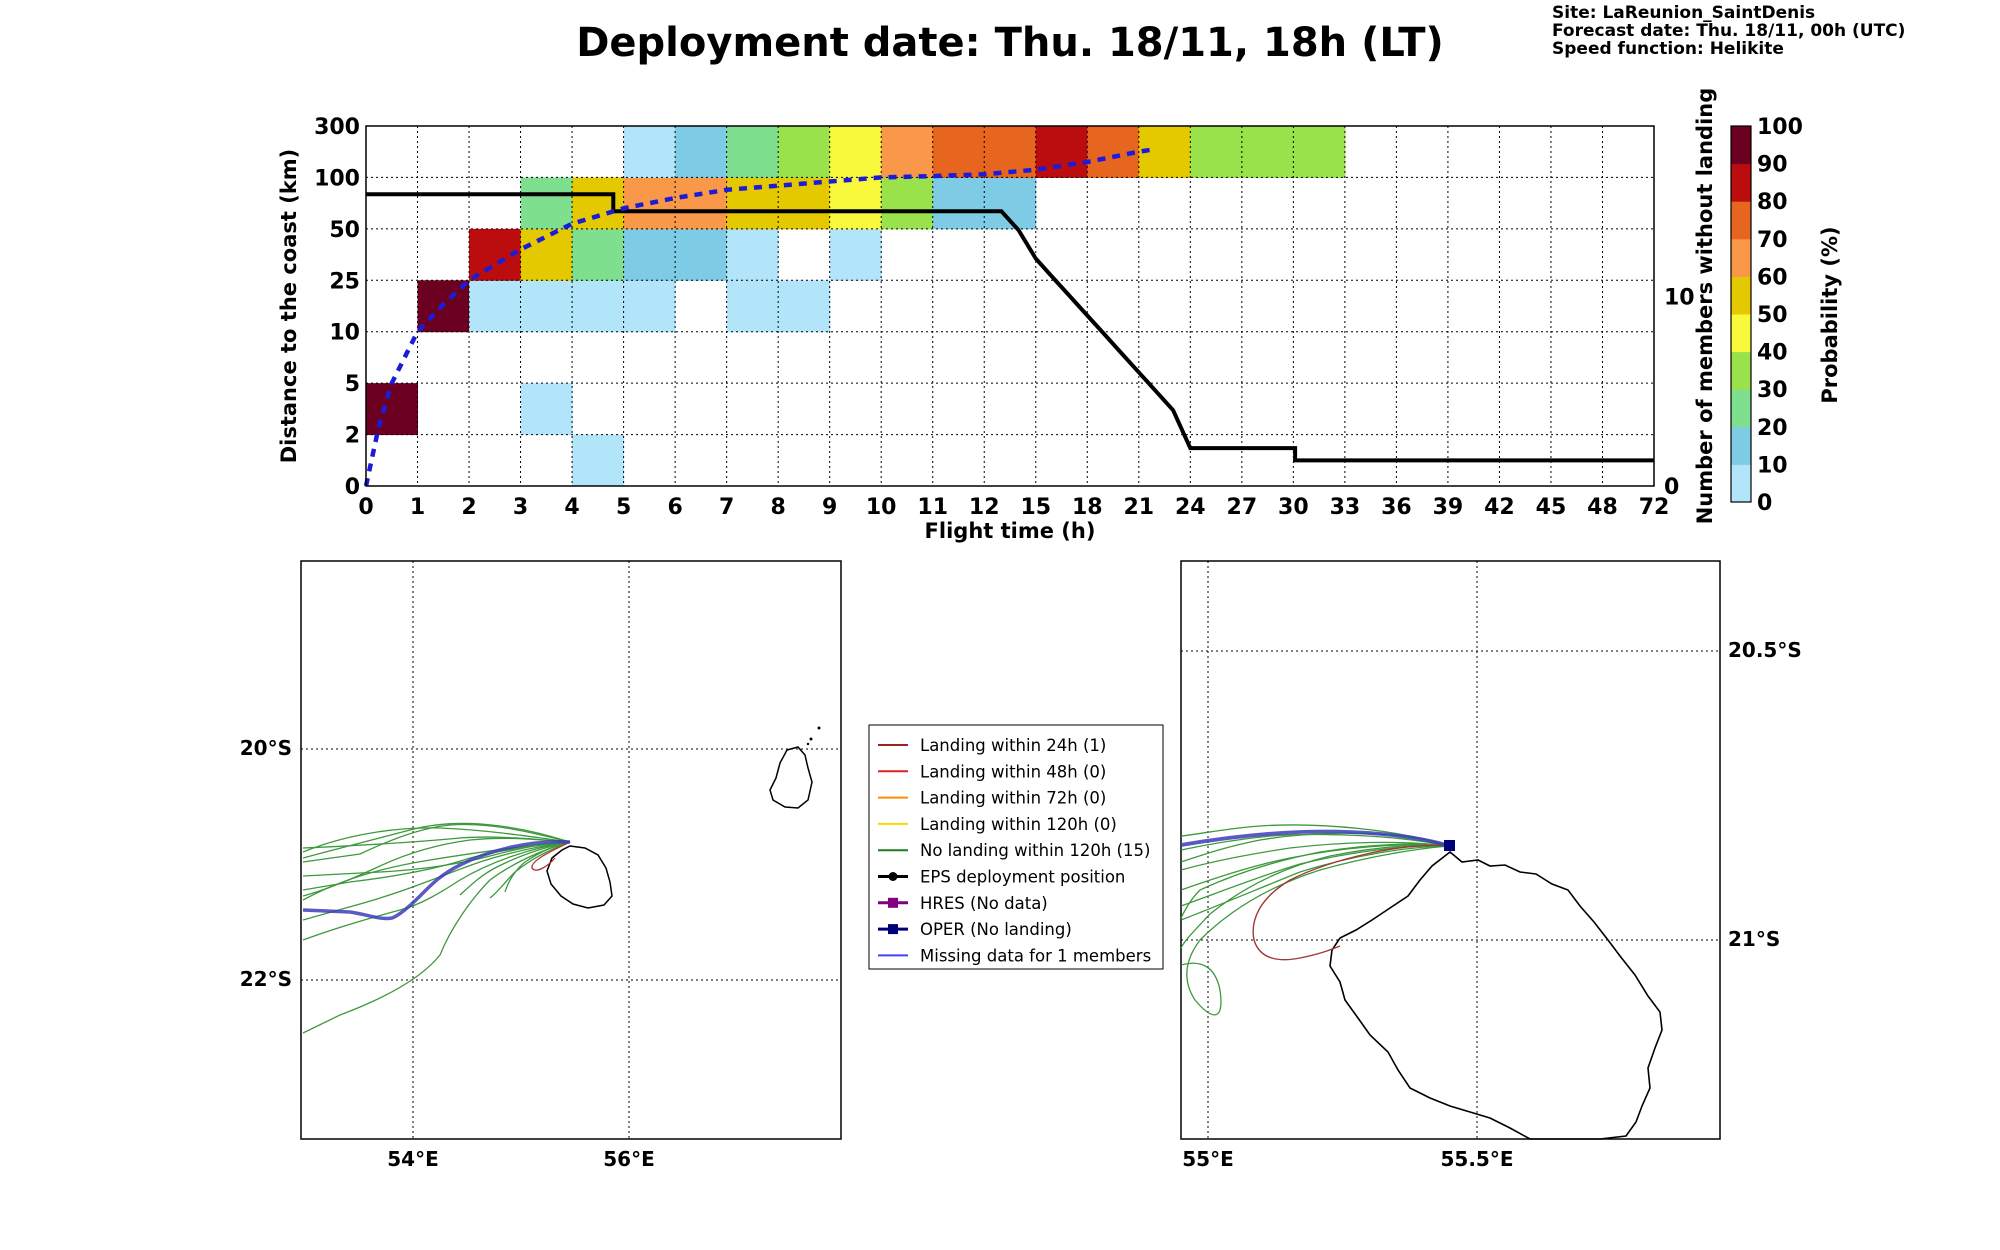 The width and height of the screenshot is (2000, 1250). I want to click on colorbar-tick-label: 10, so click(1772, 465).